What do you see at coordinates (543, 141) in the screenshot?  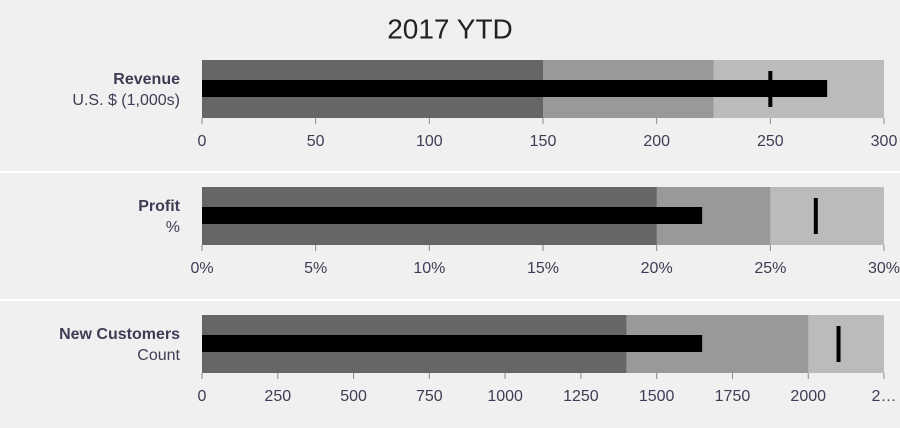 I see `x-tick-label: 150` at bounding box center [543, 141].